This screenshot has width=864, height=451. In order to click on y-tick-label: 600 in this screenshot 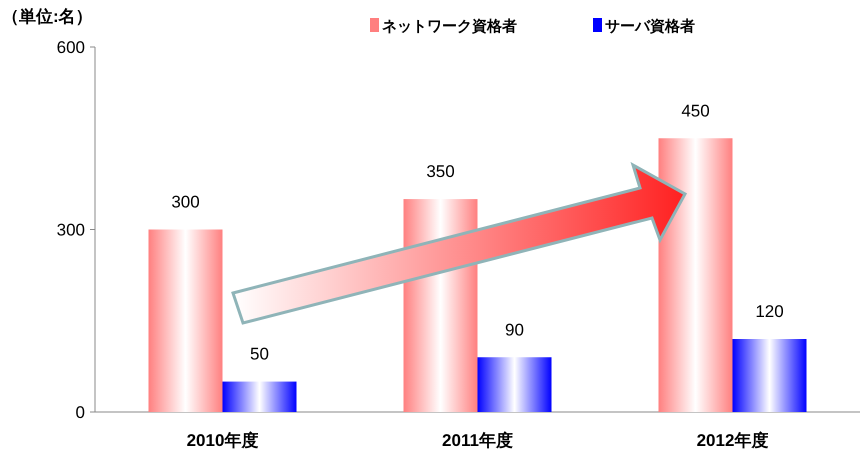, I will do `click(70, 47)`.